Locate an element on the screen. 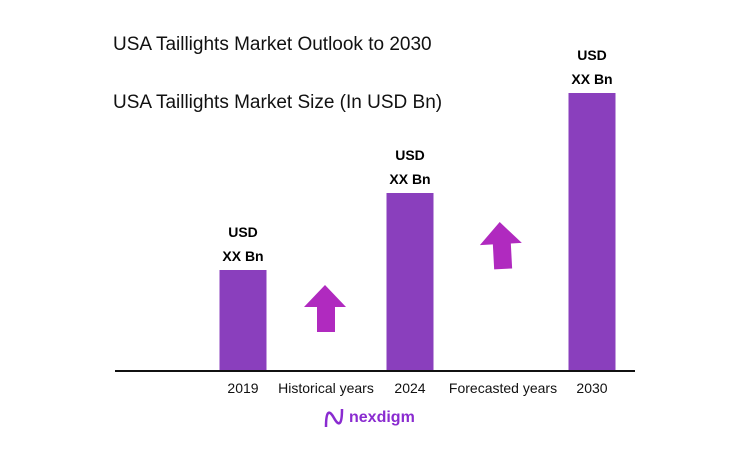 Image resolution: width=731 pixels, height=451 pixels. x-tick-label: 2030 is located at coordinates (592, 388).